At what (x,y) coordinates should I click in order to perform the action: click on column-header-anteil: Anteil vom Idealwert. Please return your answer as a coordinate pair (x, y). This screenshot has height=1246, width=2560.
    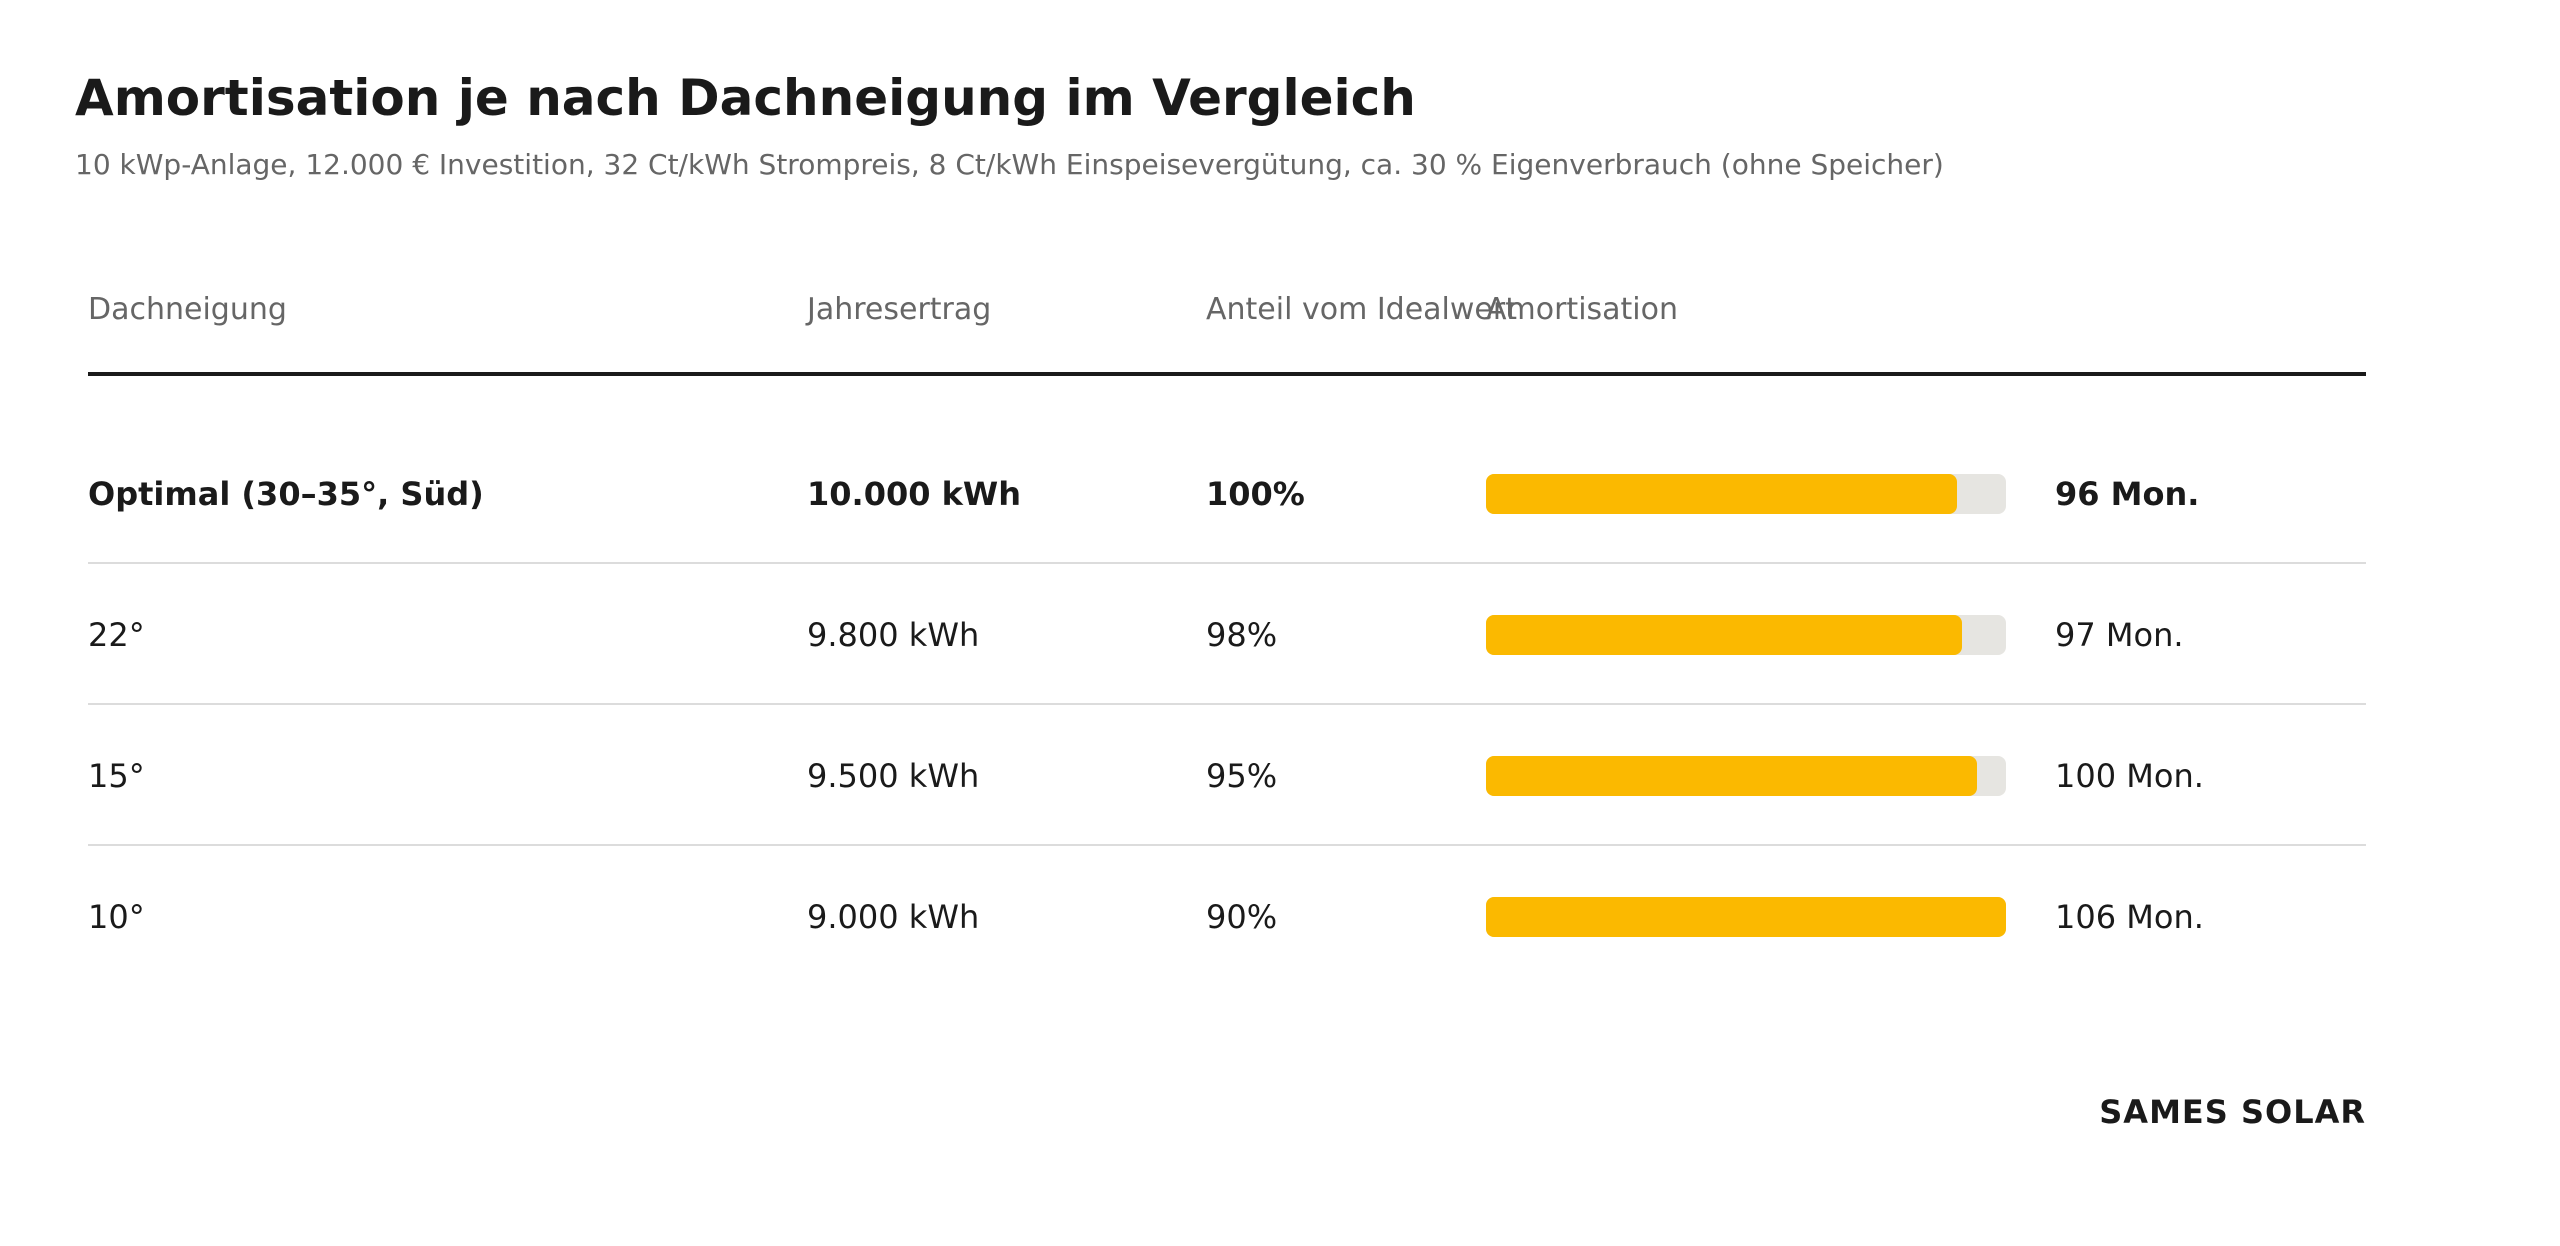
    Looking at the image, I should click on (1361, 309).